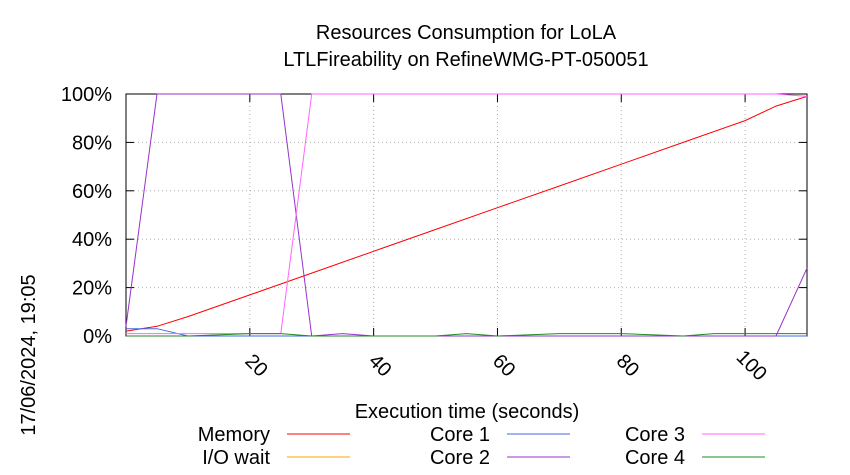  Describe the element at coordinates (466, 33) in the screenshot. I see `chart-title: Resources Consumption for LoLA` at that location.